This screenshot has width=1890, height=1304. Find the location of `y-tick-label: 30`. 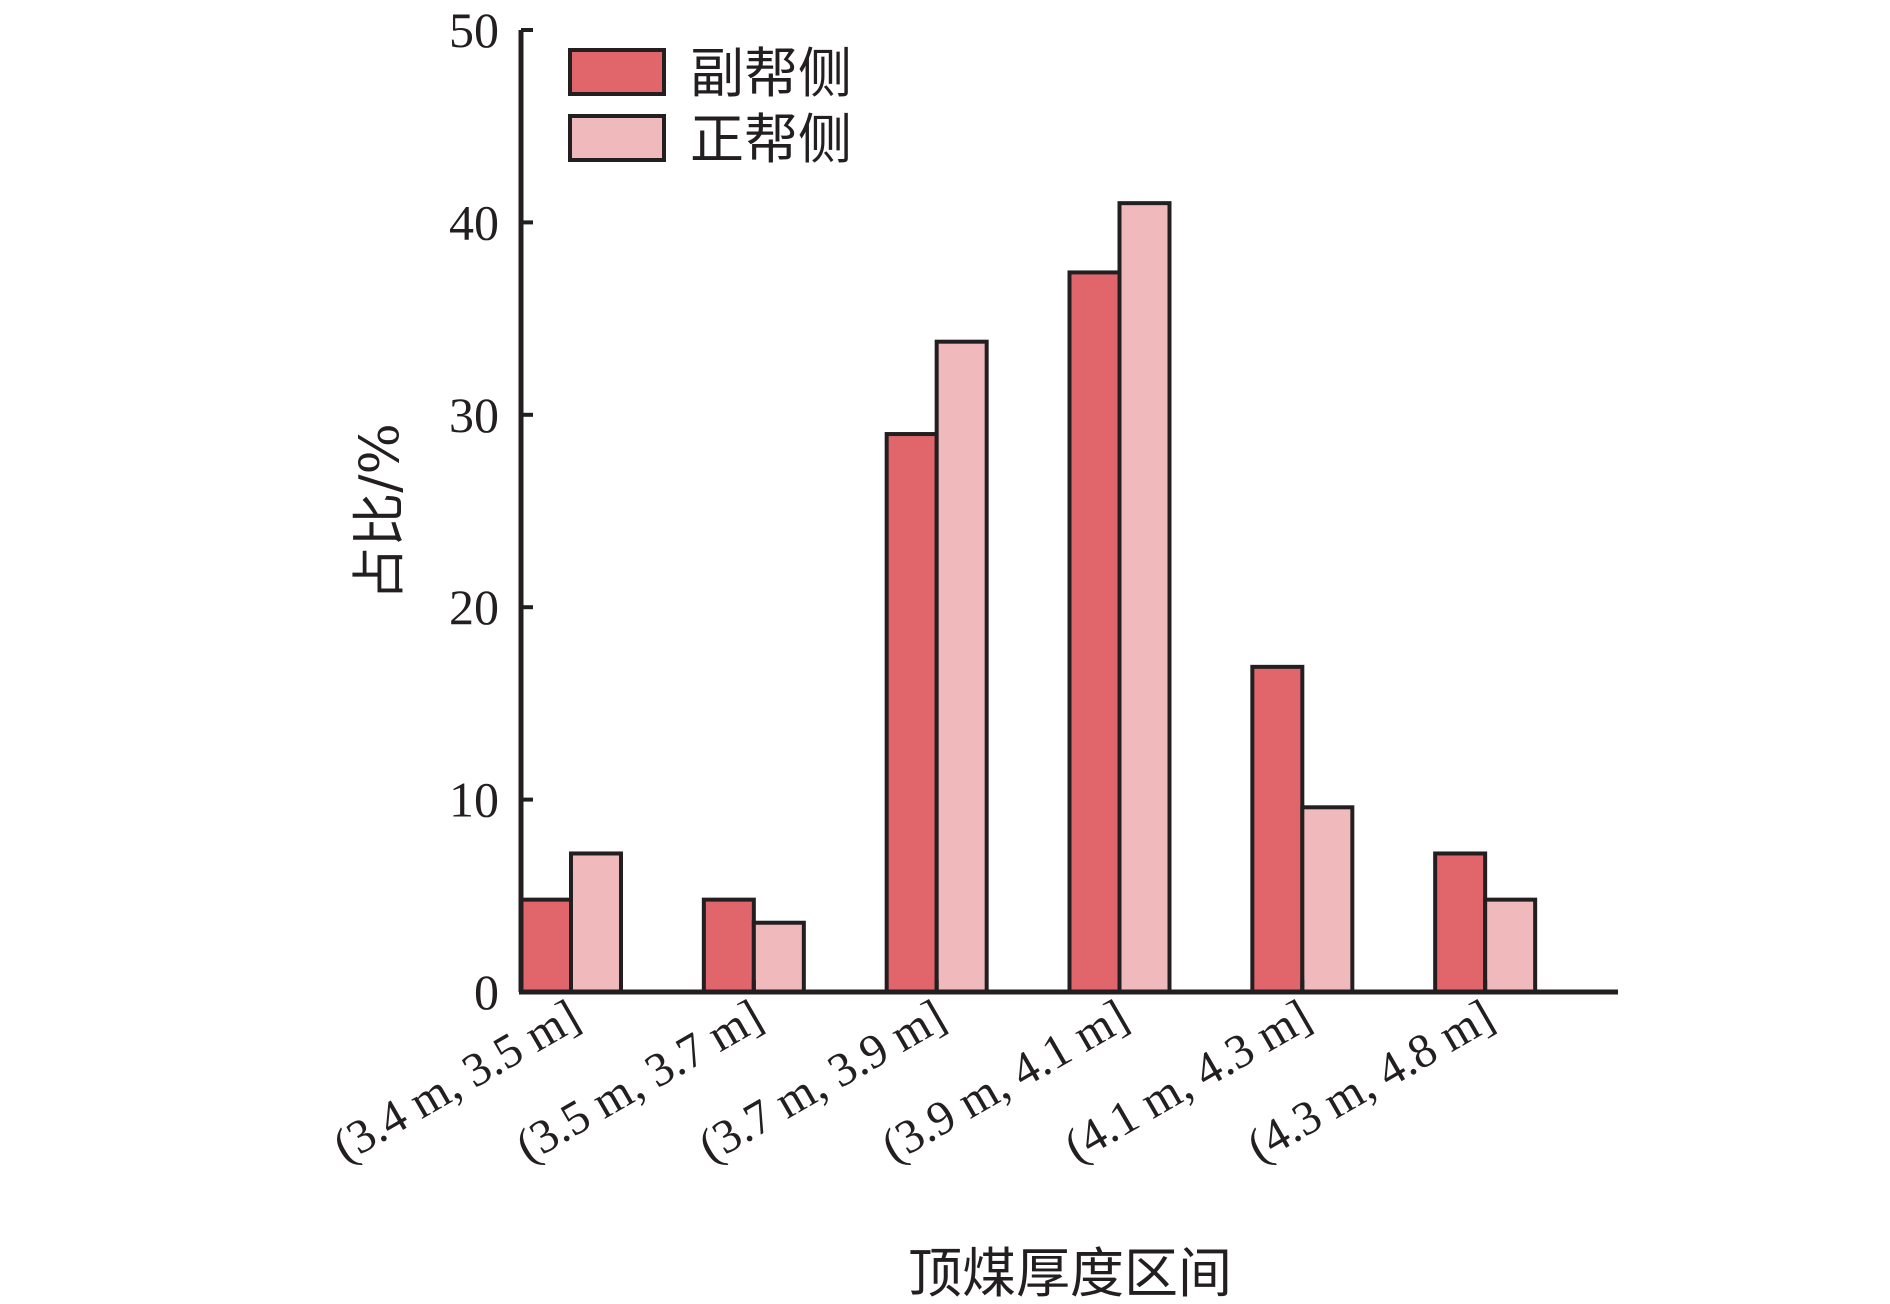

y-tick-label: 30 is located at coordinates (474, 415).